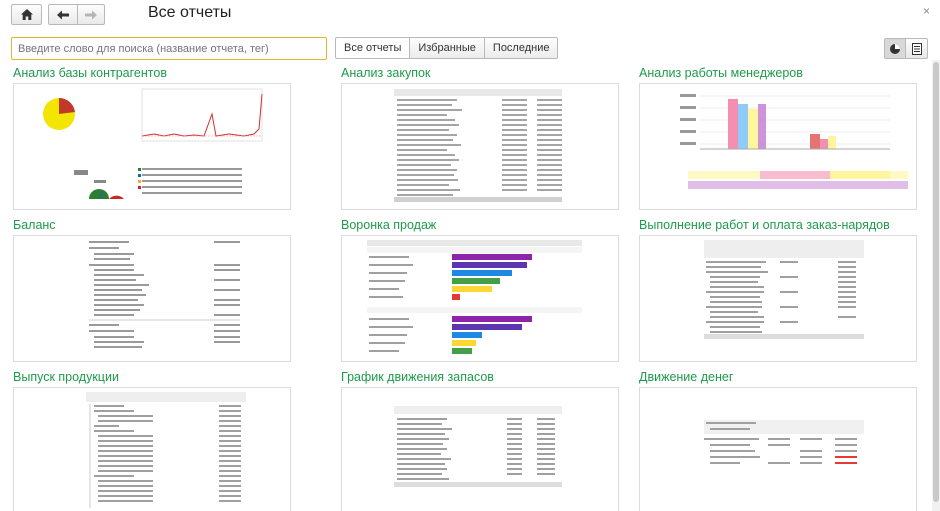 The height and width of the screenshot is (511, 940). I want to click on chart-view-icon, so click(895, 48).